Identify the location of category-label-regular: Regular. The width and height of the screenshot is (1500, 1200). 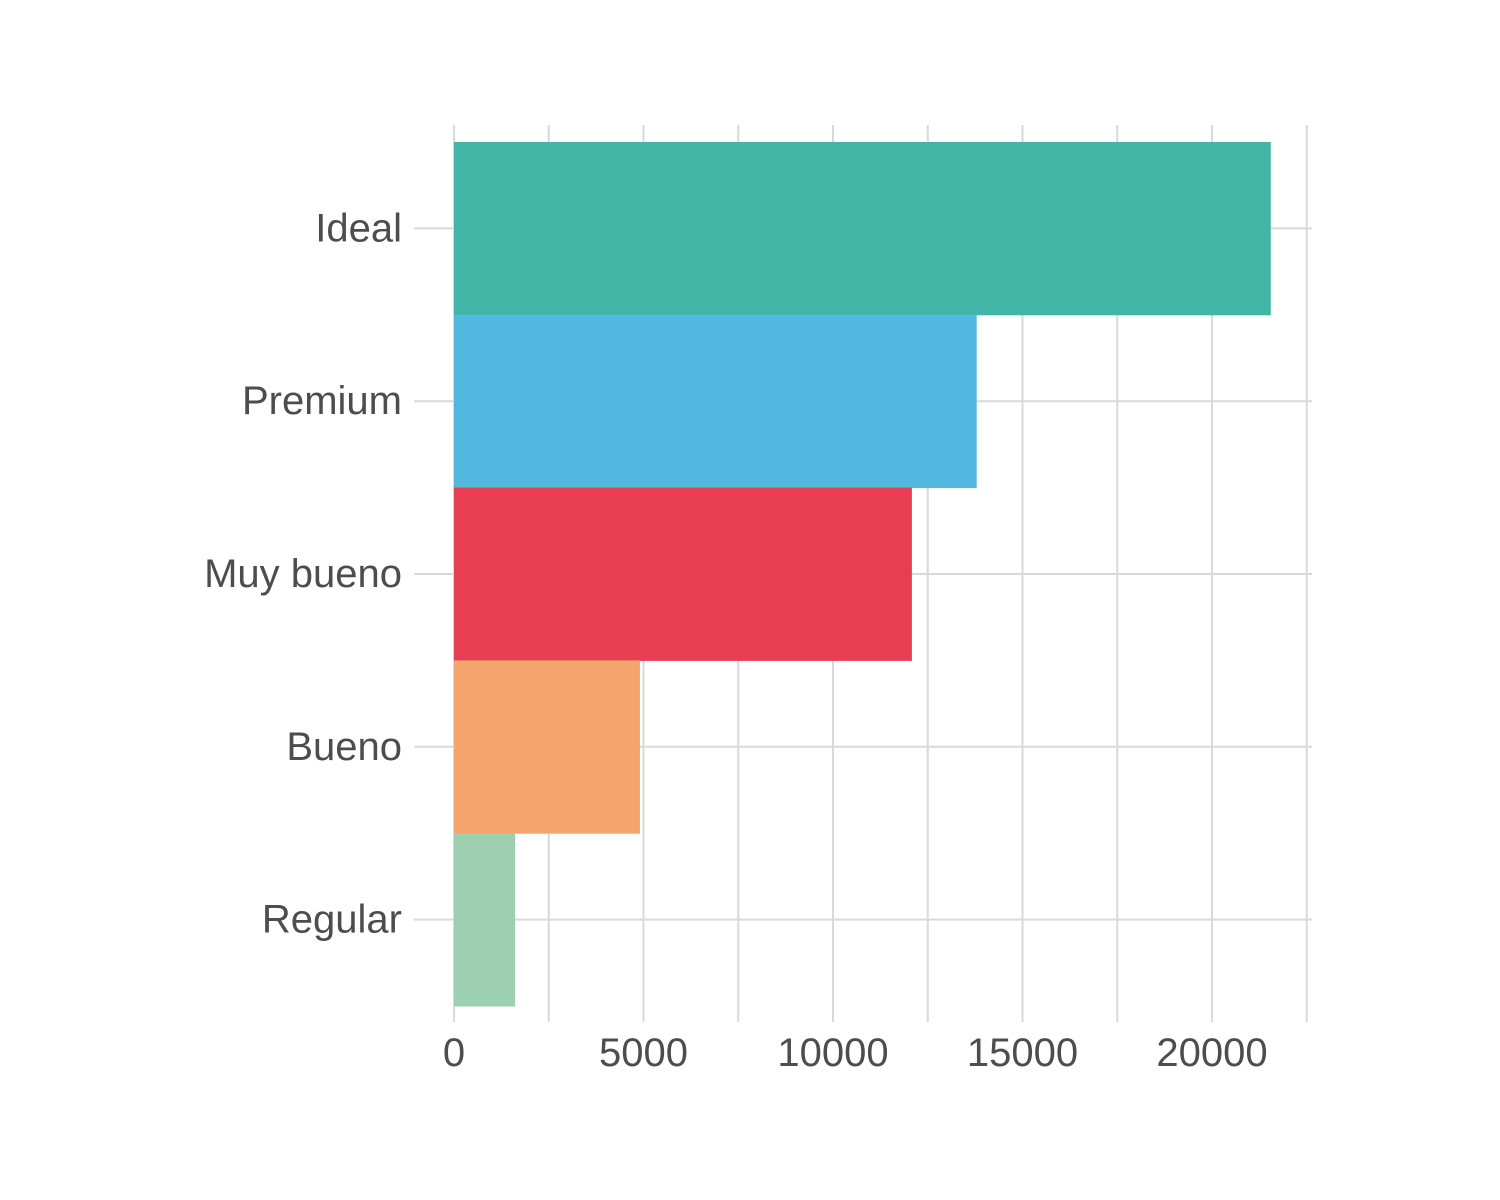
(332, 920).